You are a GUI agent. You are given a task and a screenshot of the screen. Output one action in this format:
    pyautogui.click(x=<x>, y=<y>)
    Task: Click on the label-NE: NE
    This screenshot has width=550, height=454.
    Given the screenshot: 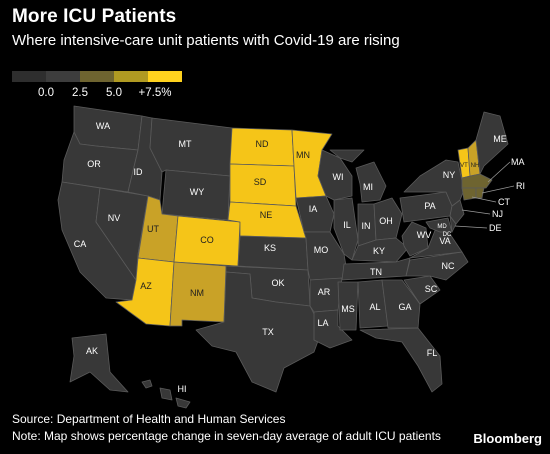 What is the action you would take?
    pyautogui.click(x=266, y=215)
    